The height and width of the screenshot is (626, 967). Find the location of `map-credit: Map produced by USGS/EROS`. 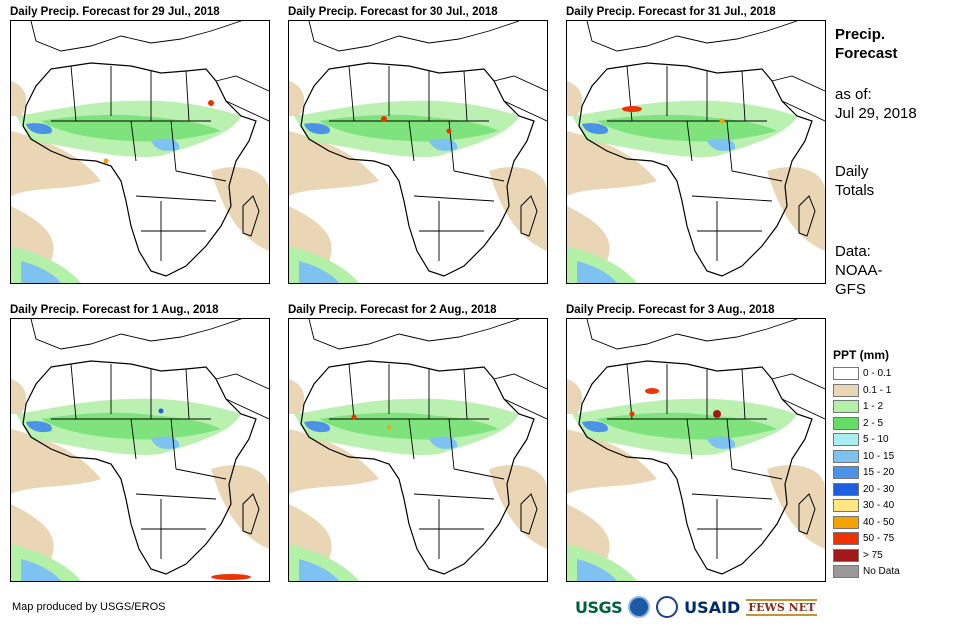

map-credit: Map produced by USGS/EROS is located at coordinates (89, 607).